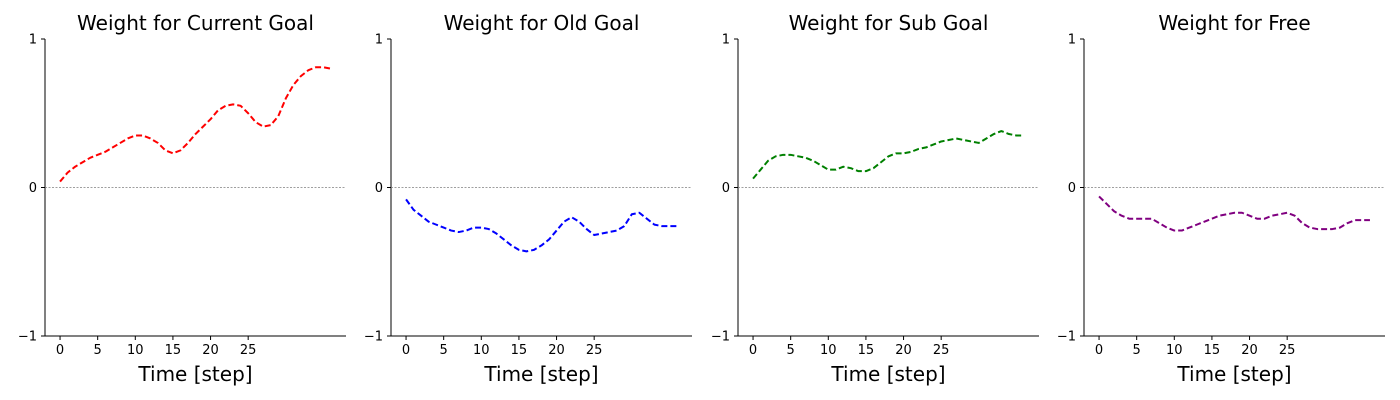 This screenshot has height=400, width=1400. What do you see at coordinates (1234, 23) in the screenshot?
I see `subplot-title: Weight for Free` at bounding box center [1234, 23].